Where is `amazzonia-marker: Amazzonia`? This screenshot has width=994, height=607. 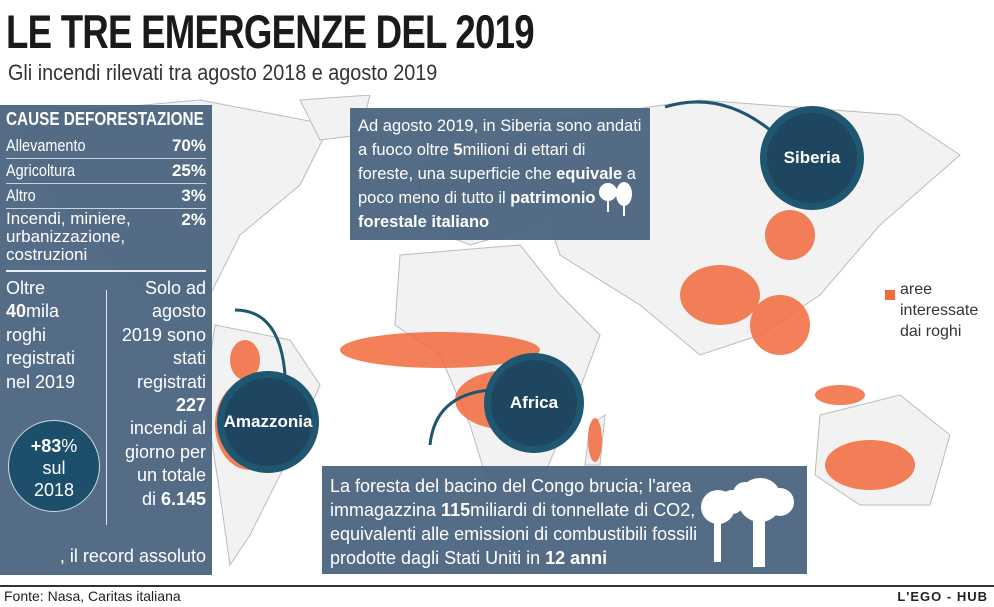
amazzonia-marker: Amazzonia is located at coordinates (268, 422).